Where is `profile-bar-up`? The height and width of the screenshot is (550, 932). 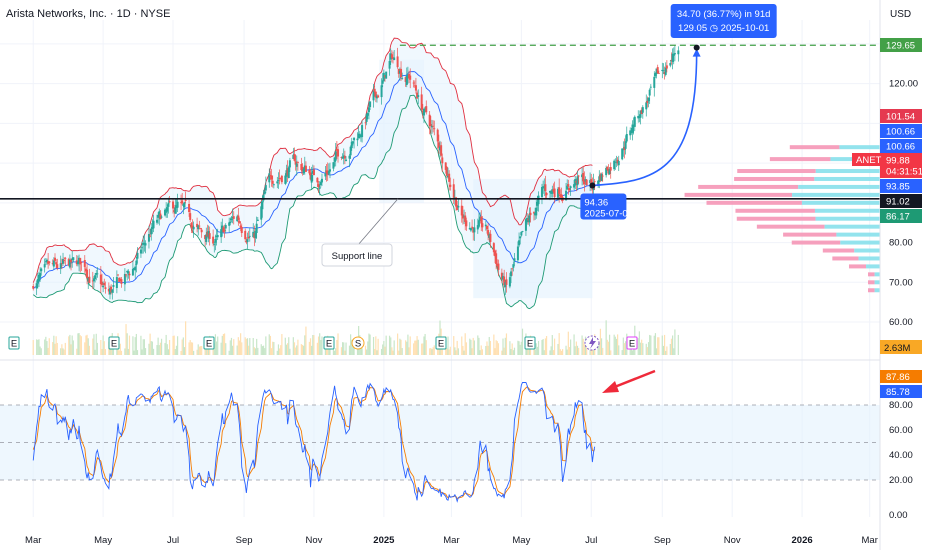
profile-bar-up is located at coordinates (838, 250).